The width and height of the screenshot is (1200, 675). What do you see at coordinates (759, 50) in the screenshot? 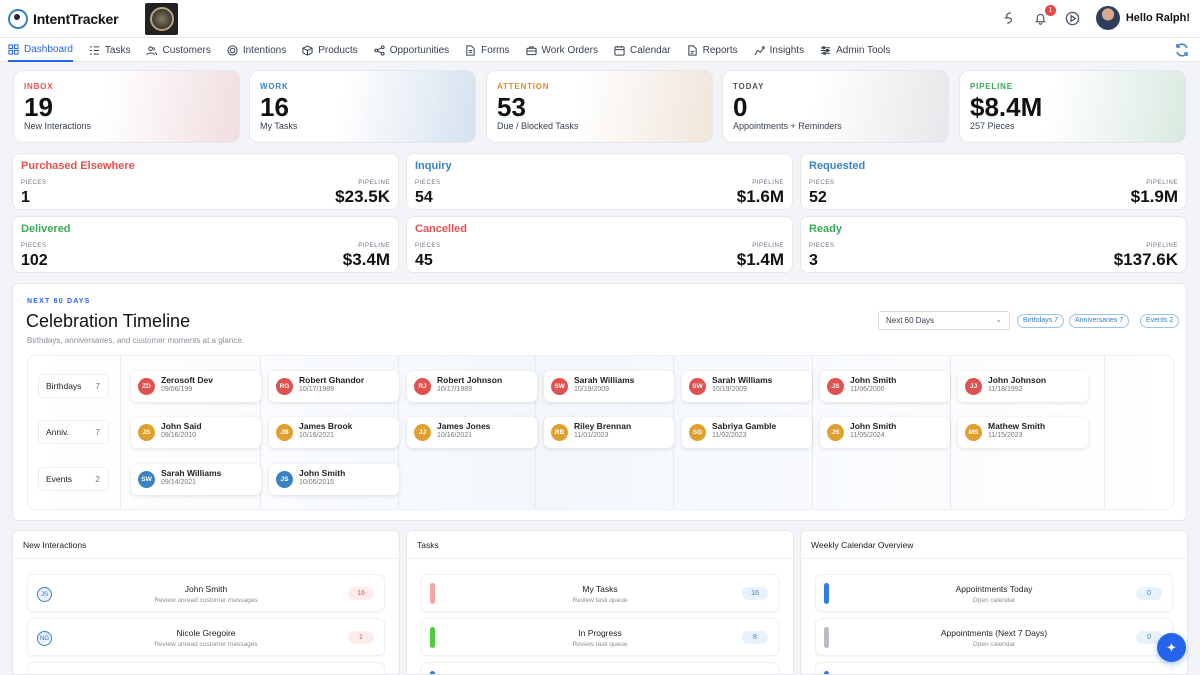
I see `chart-icon` at bounding box center [759, 50].